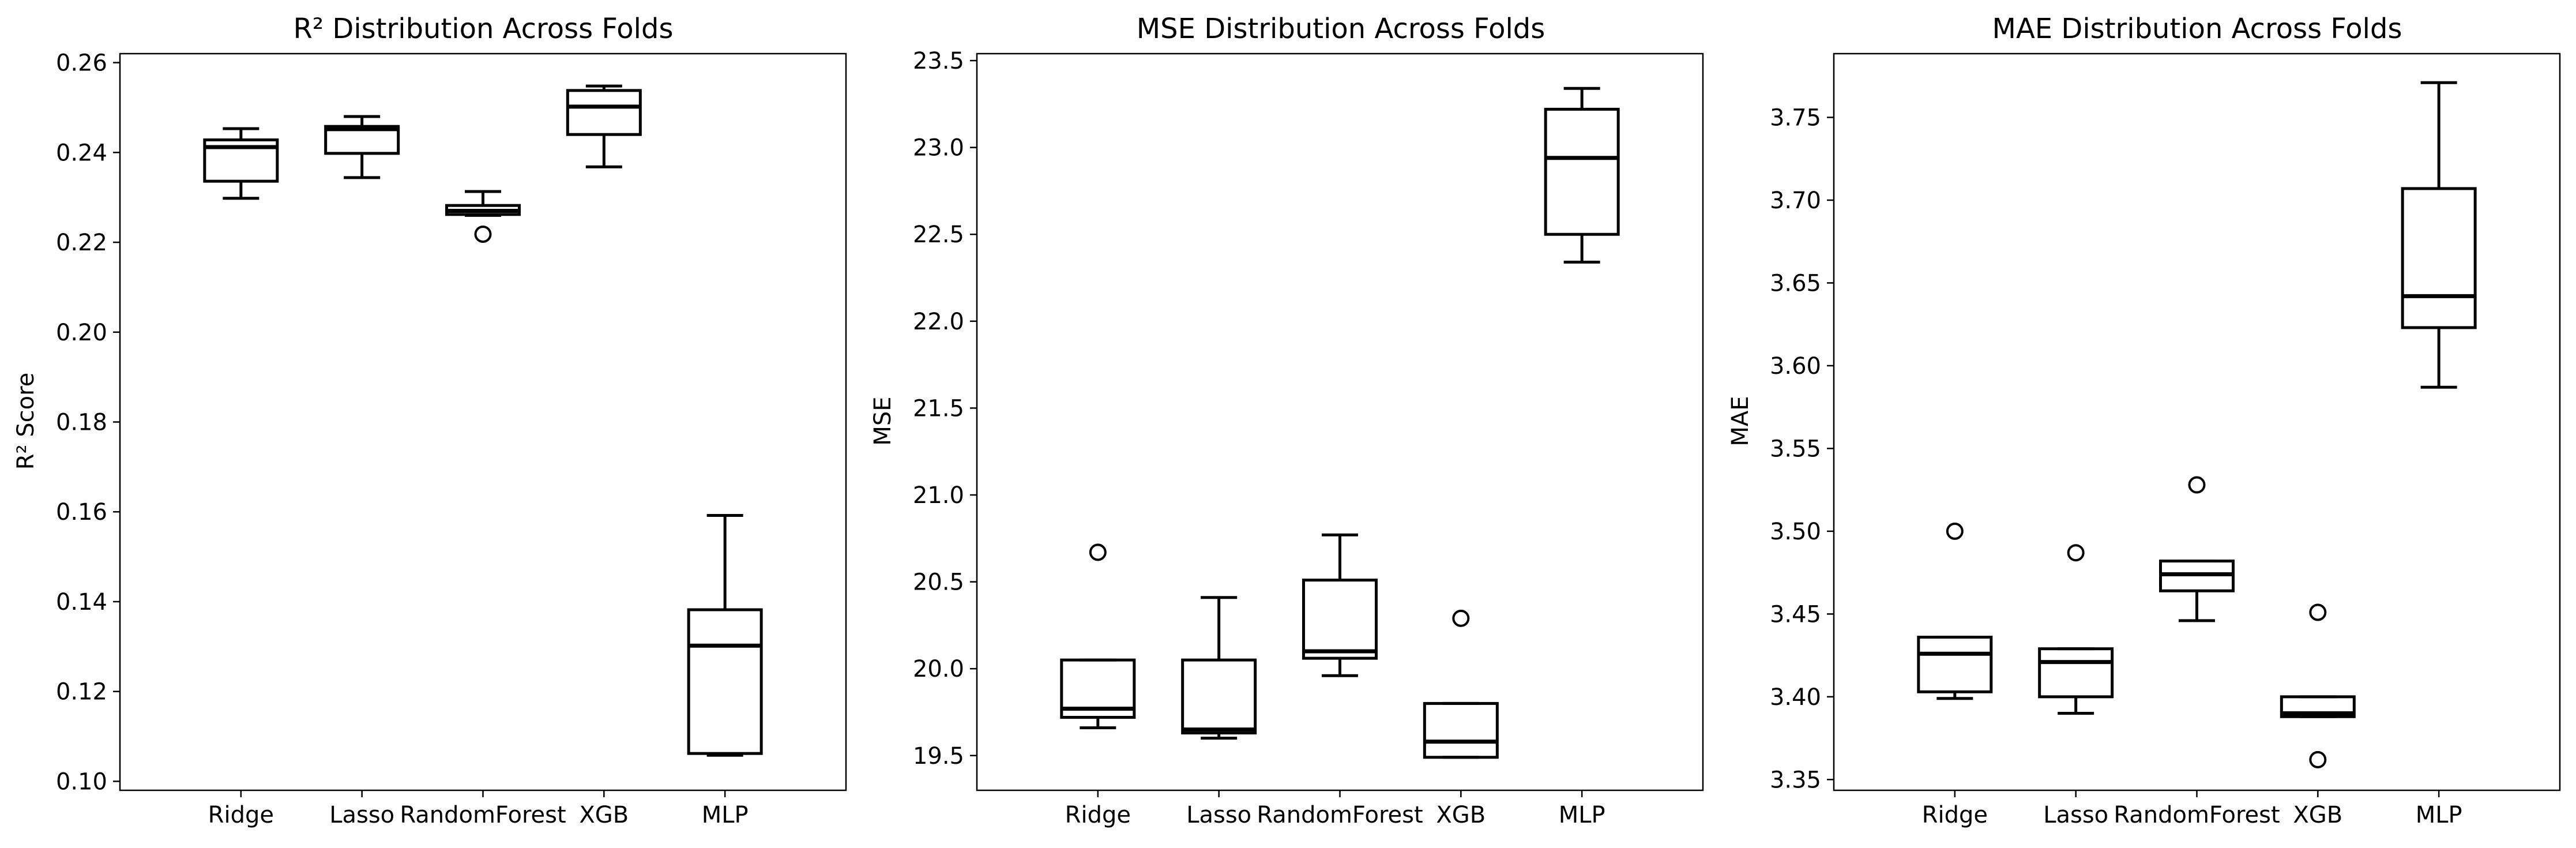  What do you see at coordinates (2317, 815) in the screenshot?
I see `mae-xtick-label: XGB` at bounding box center [2317, 815].